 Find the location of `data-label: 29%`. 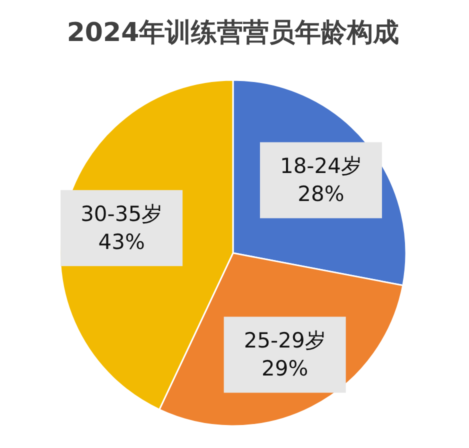

data-label: 29% is located at coordinates (284, 368).